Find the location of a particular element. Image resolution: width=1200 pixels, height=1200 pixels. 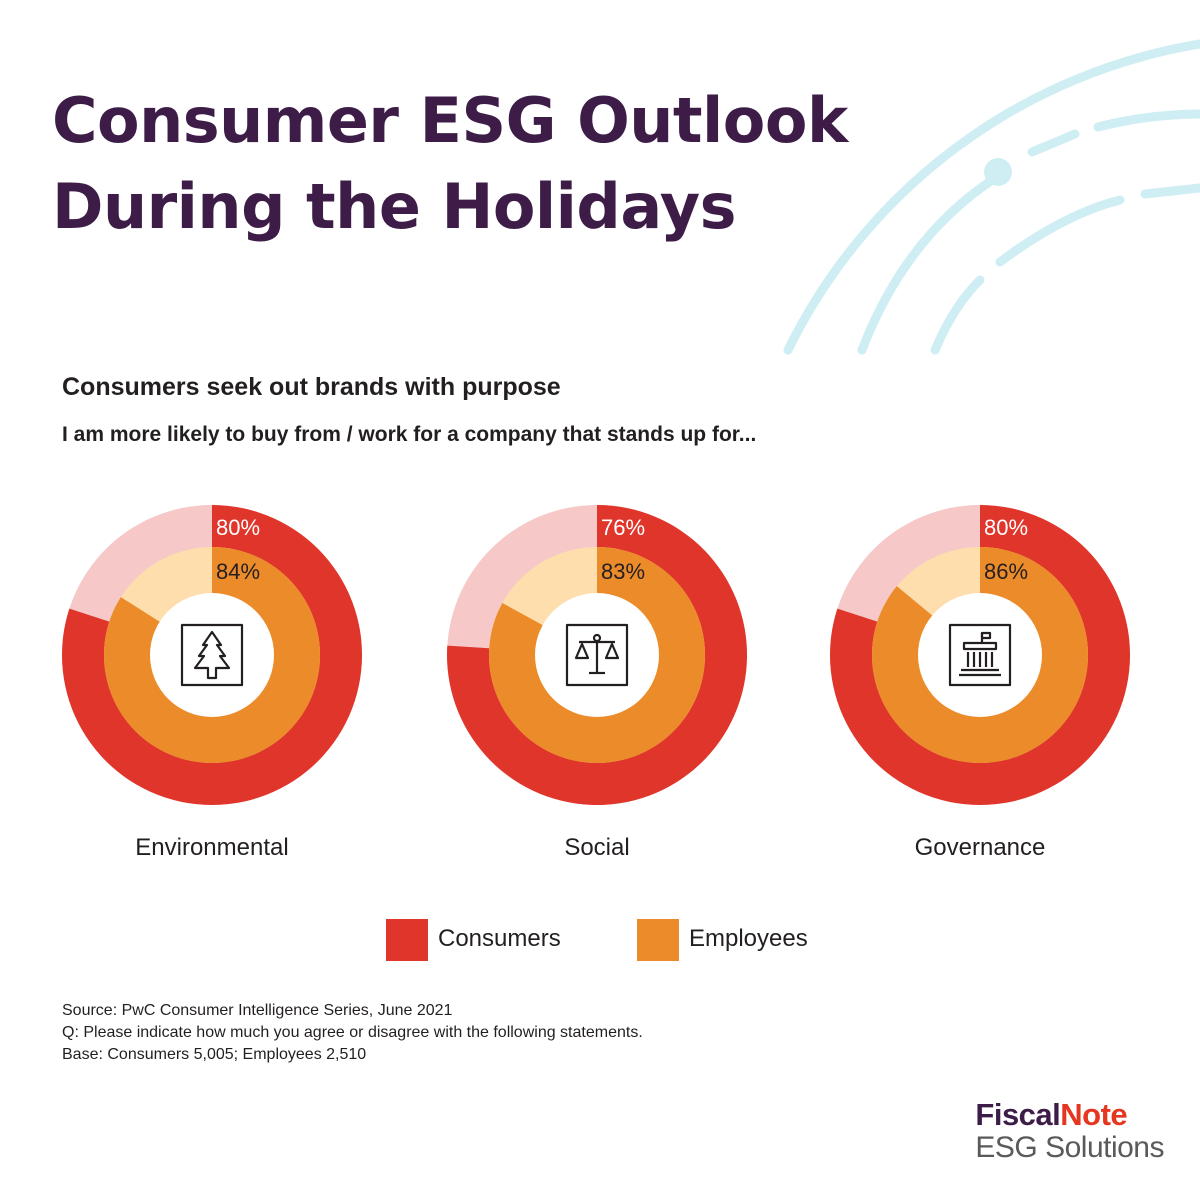

capitol-building-icon is located at coordinates (980, 655).